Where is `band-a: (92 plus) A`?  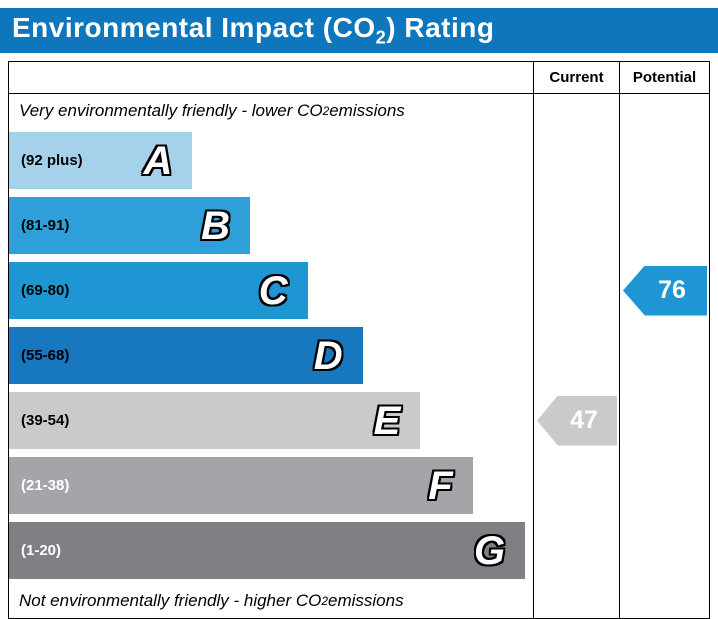
band-a: (92 plus) A is located at coordinates (101, 160).